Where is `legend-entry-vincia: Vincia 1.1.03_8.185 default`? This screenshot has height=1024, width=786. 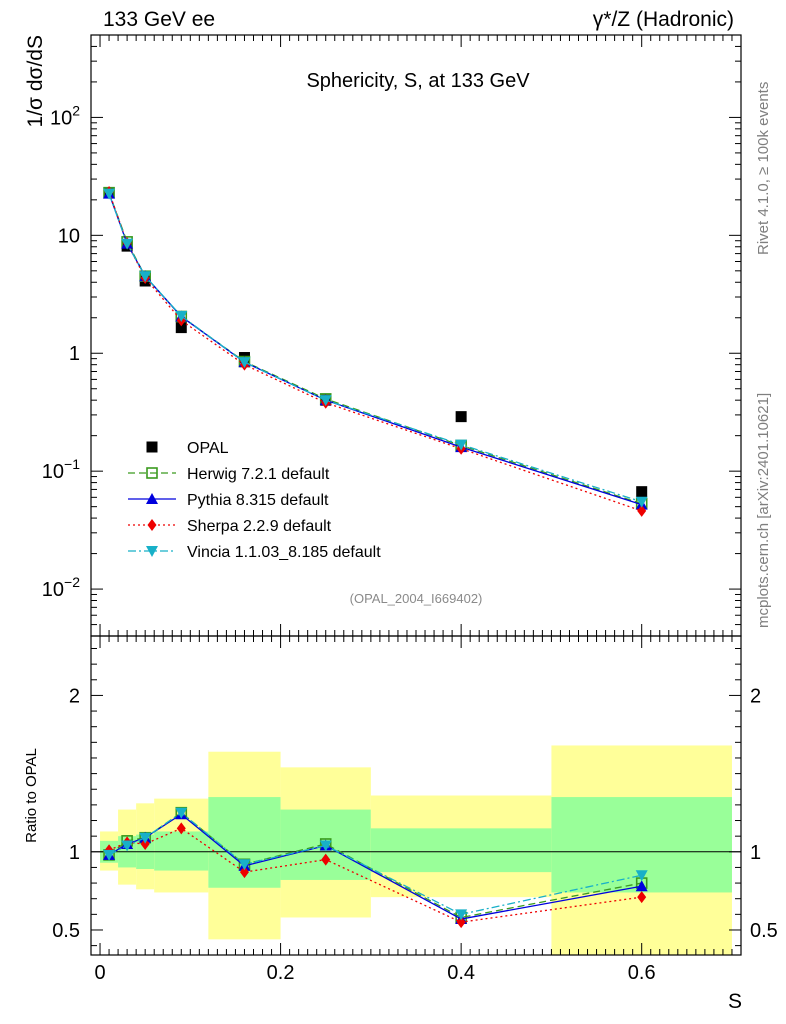 legend-entry-vincia: Vincia 1.1.03_8.185 default is located at coordinates (254, 552).